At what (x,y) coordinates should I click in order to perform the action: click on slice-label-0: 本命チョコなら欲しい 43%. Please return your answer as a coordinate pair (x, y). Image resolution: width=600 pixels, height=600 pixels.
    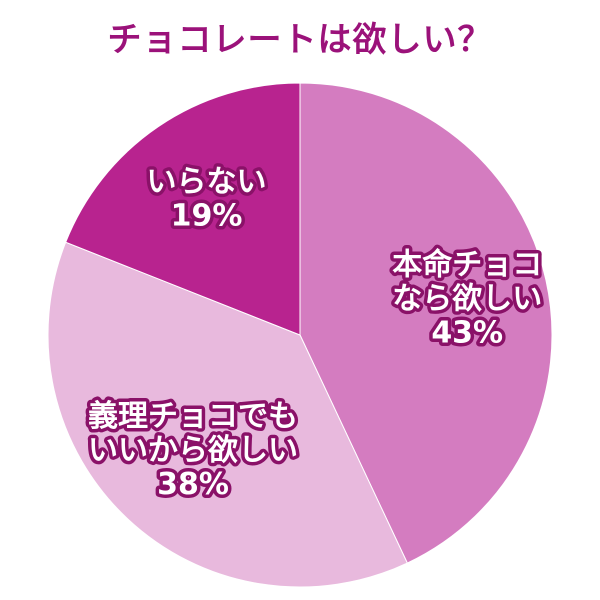
    Looking at the image, I should click on (467, 299).